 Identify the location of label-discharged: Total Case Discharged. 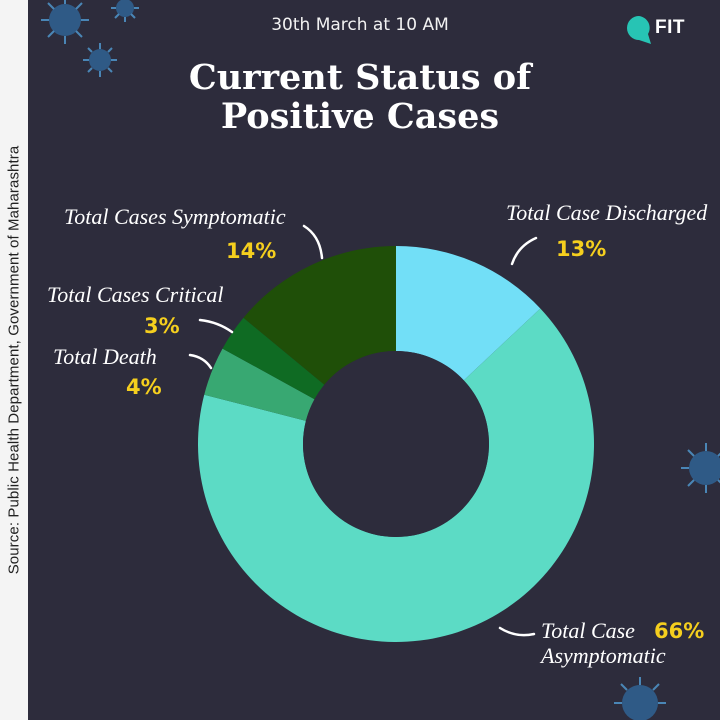
(607, 212).